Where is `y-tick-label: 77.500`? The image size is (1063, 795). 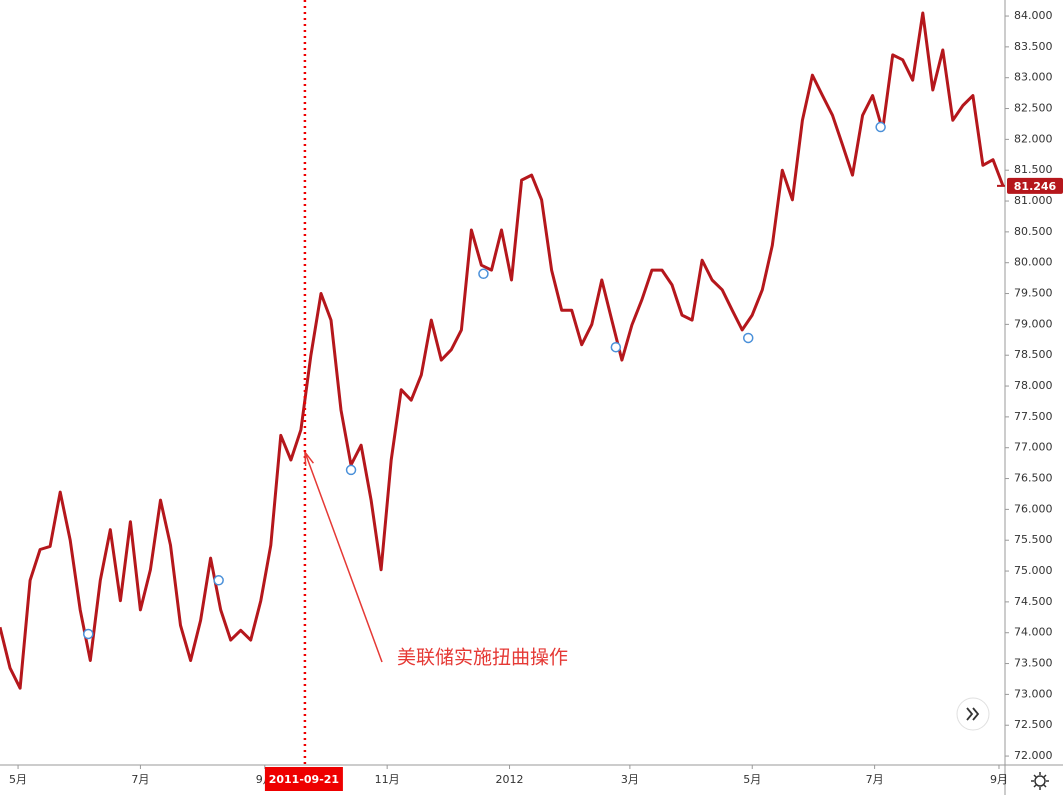
y-tick-label: 77.500 is located at coordinates (1033, 416).